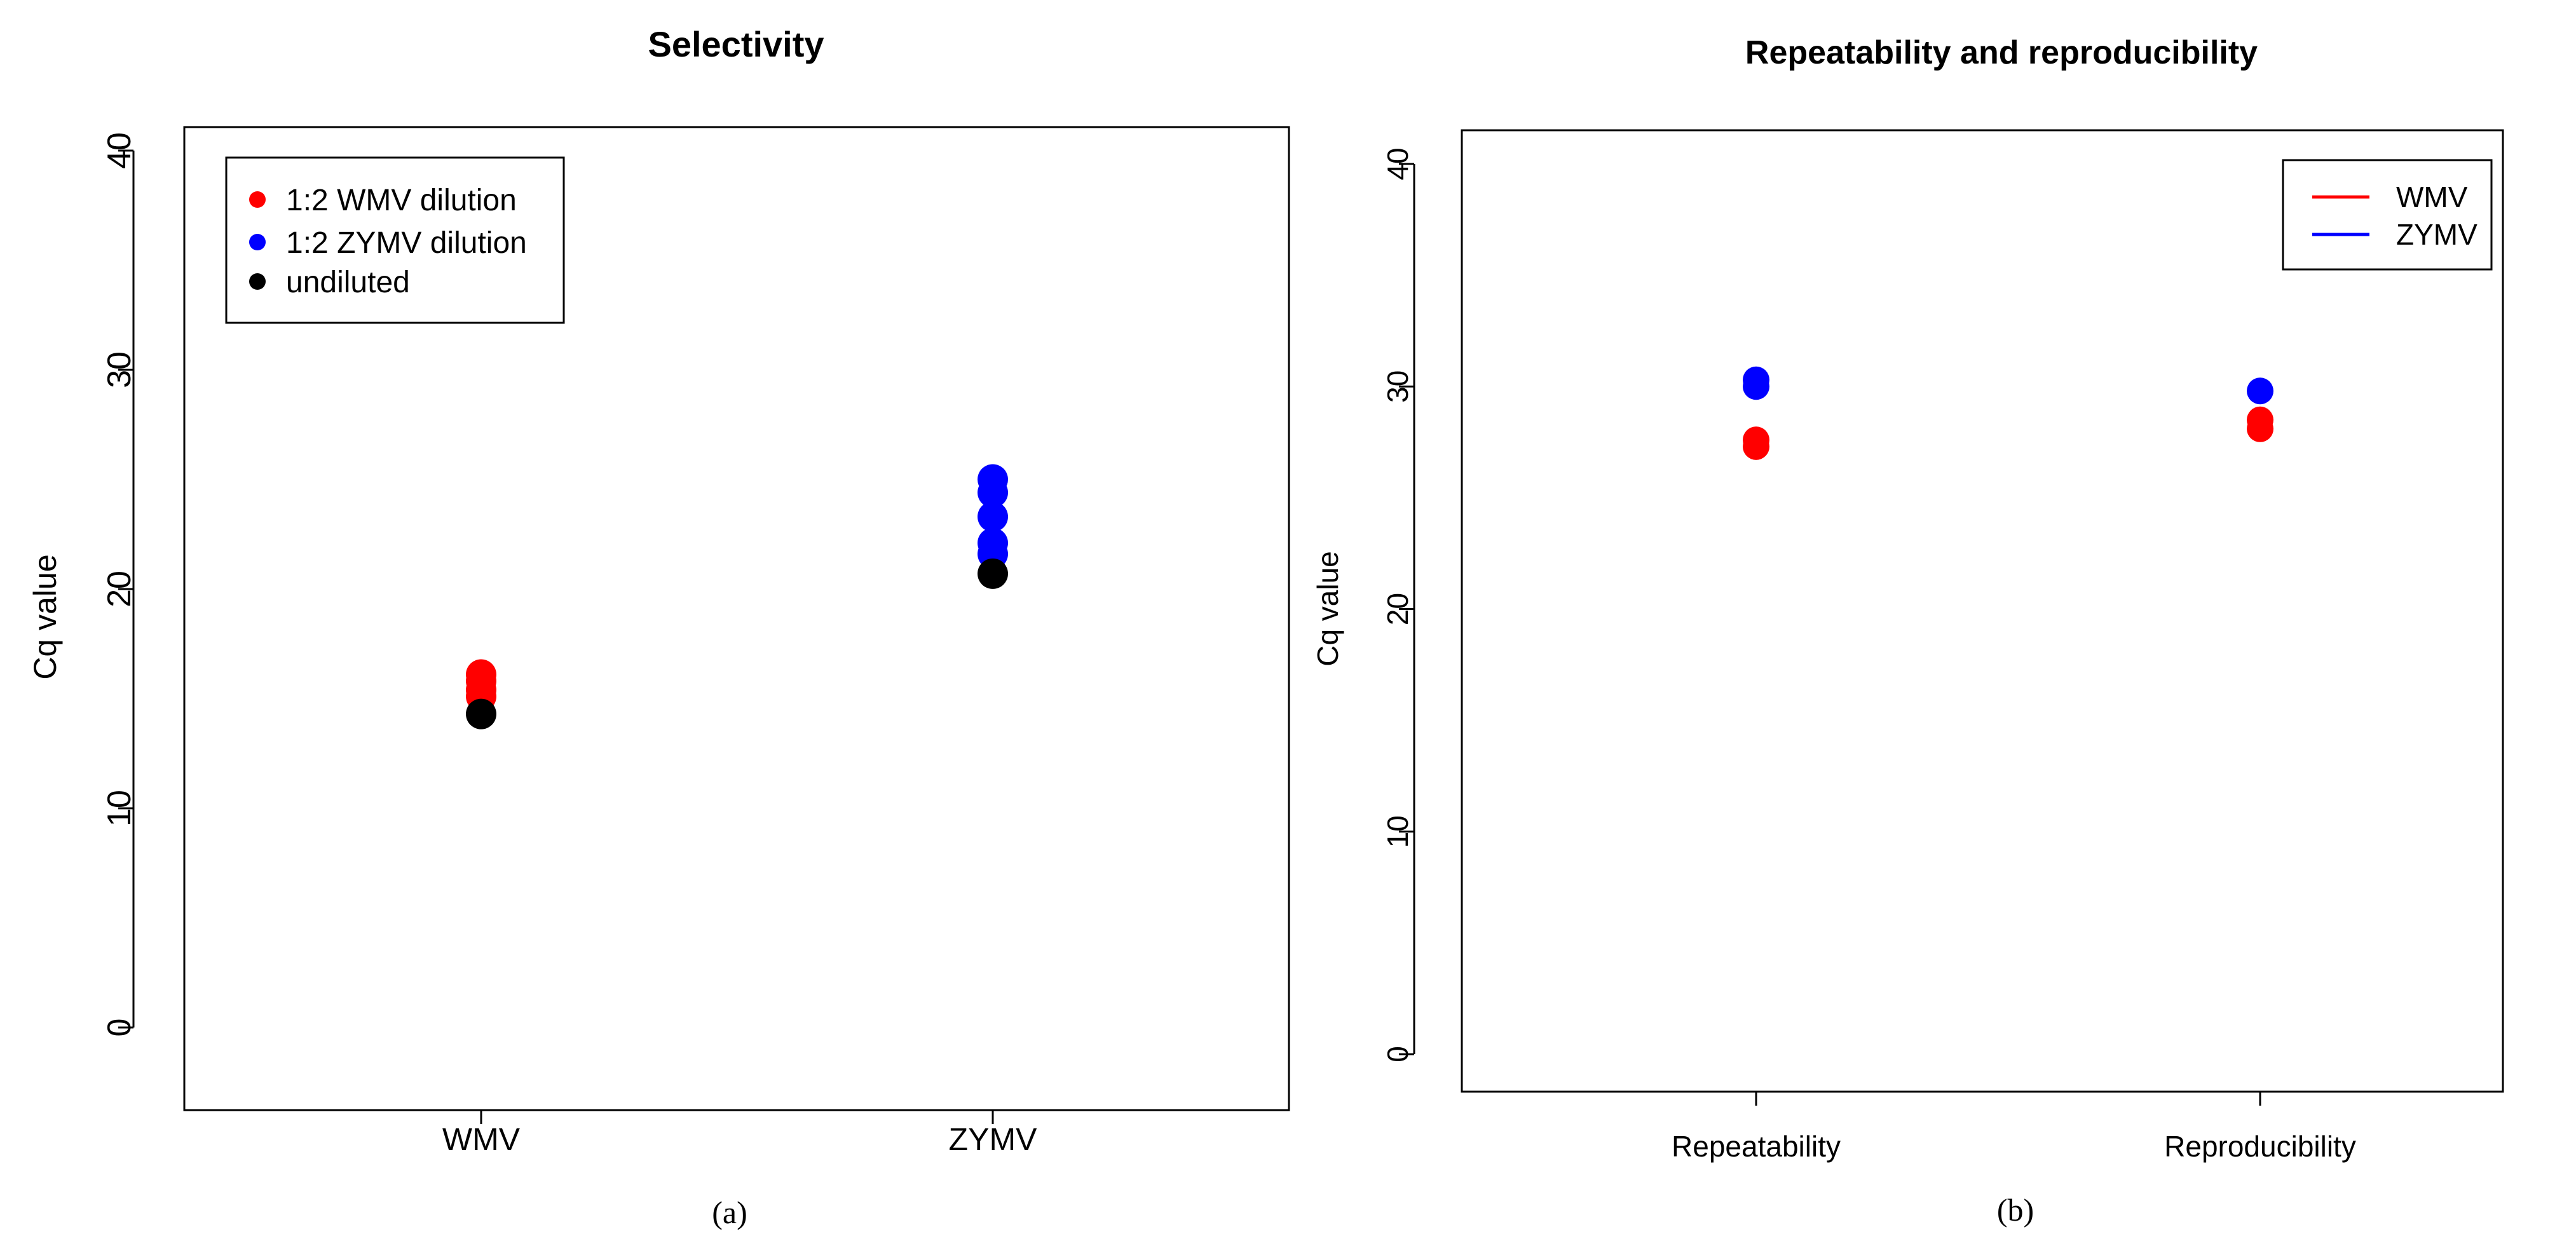 The width and height of the screenshot is (2576, 1241). I want to click on repeatability-x-axis: Repeatability Reproducibility, so click(2014, 1128).